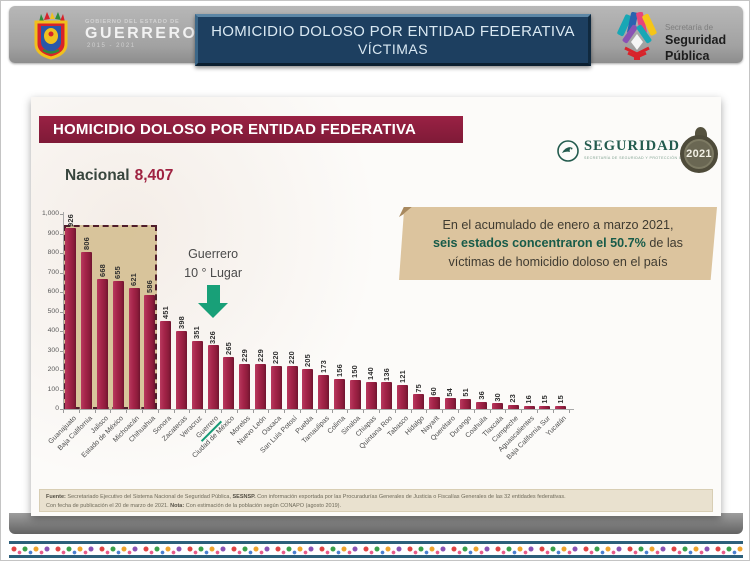 The width and height of the screenshot is (750, 561). Describe the element at coordinates (339, 370) in the screenshot. I see `bar-value-label: 156` at that location.